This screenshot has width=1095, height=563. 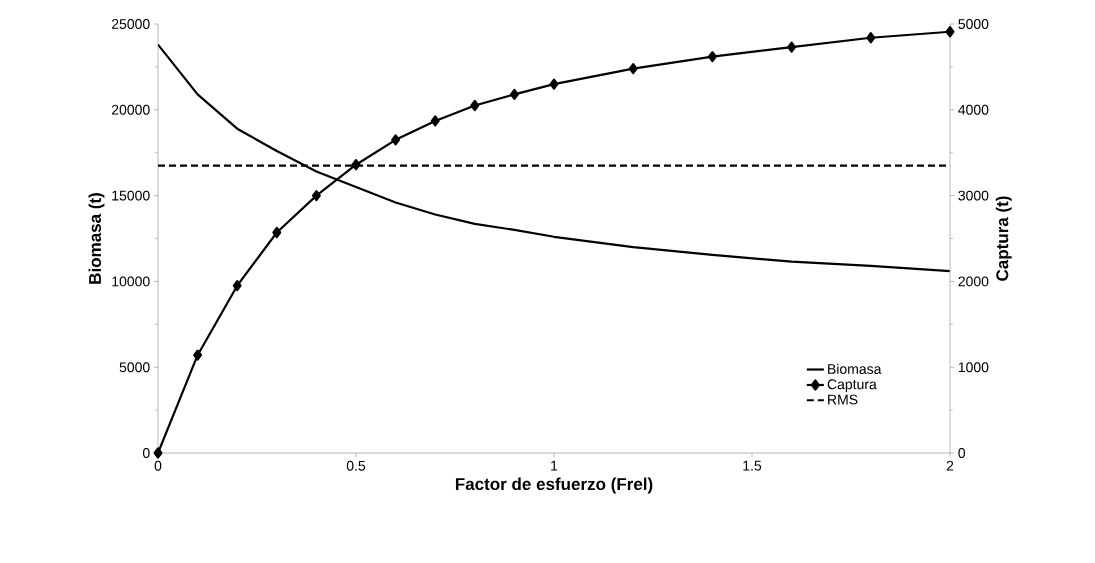 I want to click on y2-tick-label: 1000, so click(x=973, y=367).